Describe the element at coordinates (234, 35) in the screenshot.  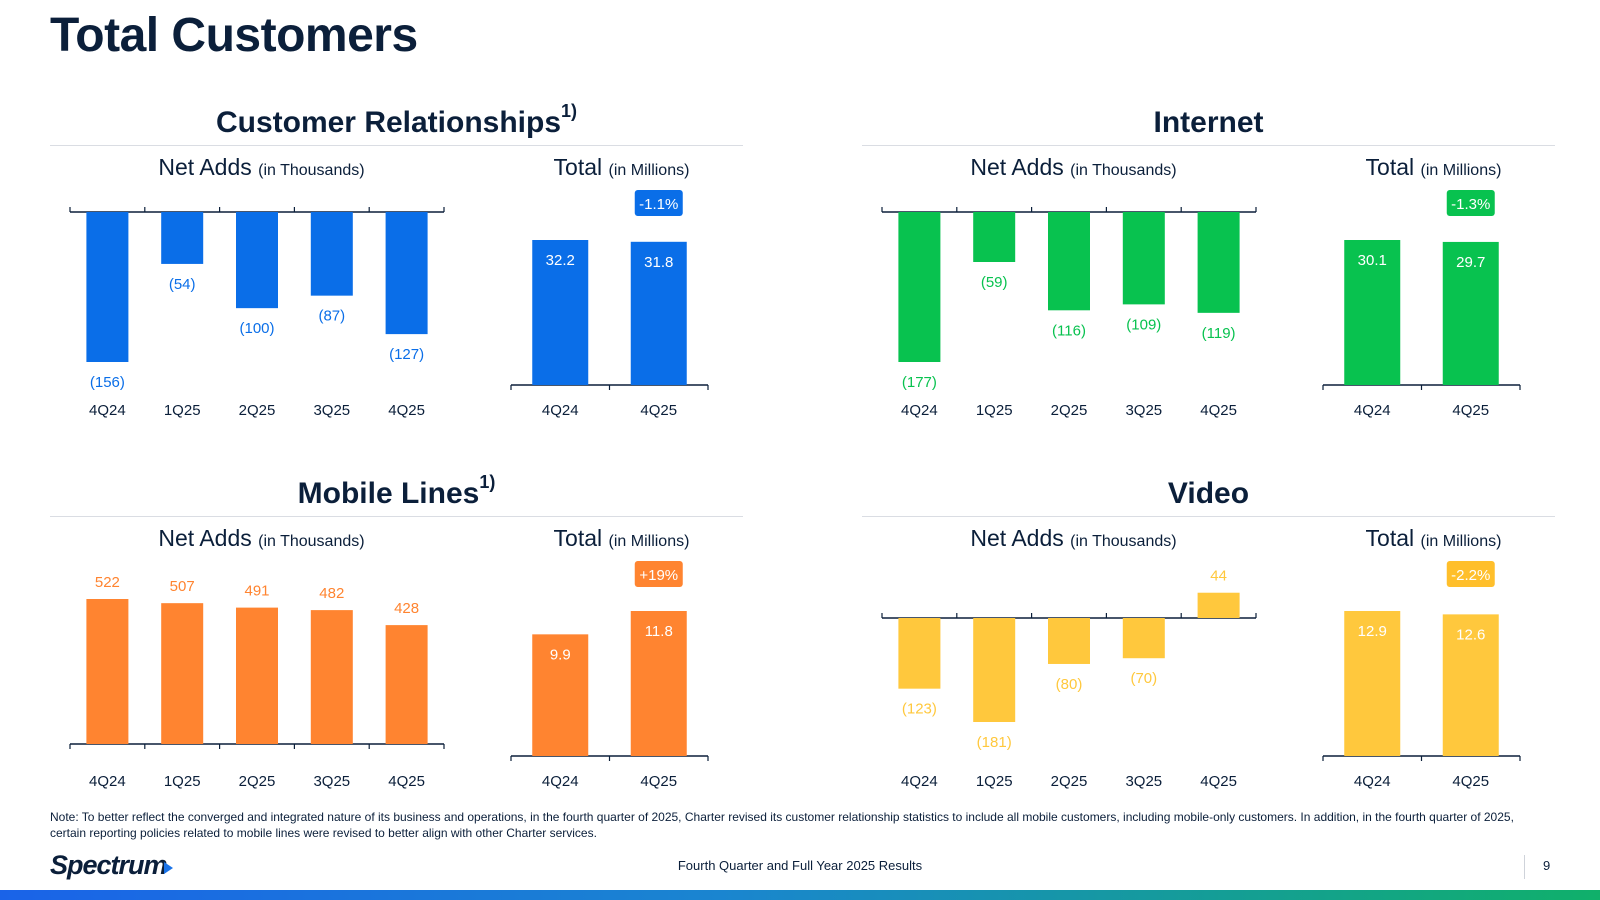
I see `page-title: Total Customers` at that location.